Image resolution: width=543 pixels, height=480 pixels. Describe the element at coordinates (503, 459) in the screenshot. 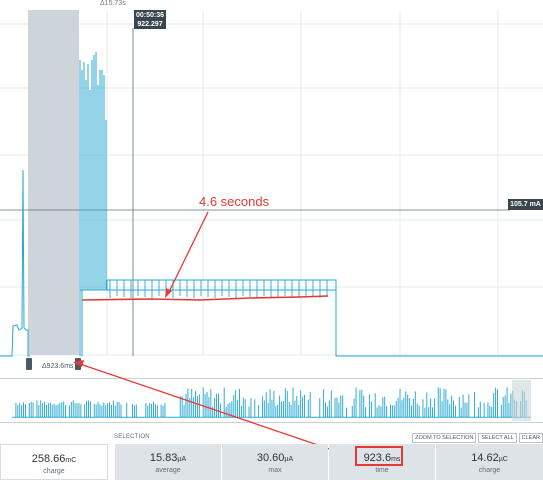

I see `selection-charge-unit: µC` at that location.